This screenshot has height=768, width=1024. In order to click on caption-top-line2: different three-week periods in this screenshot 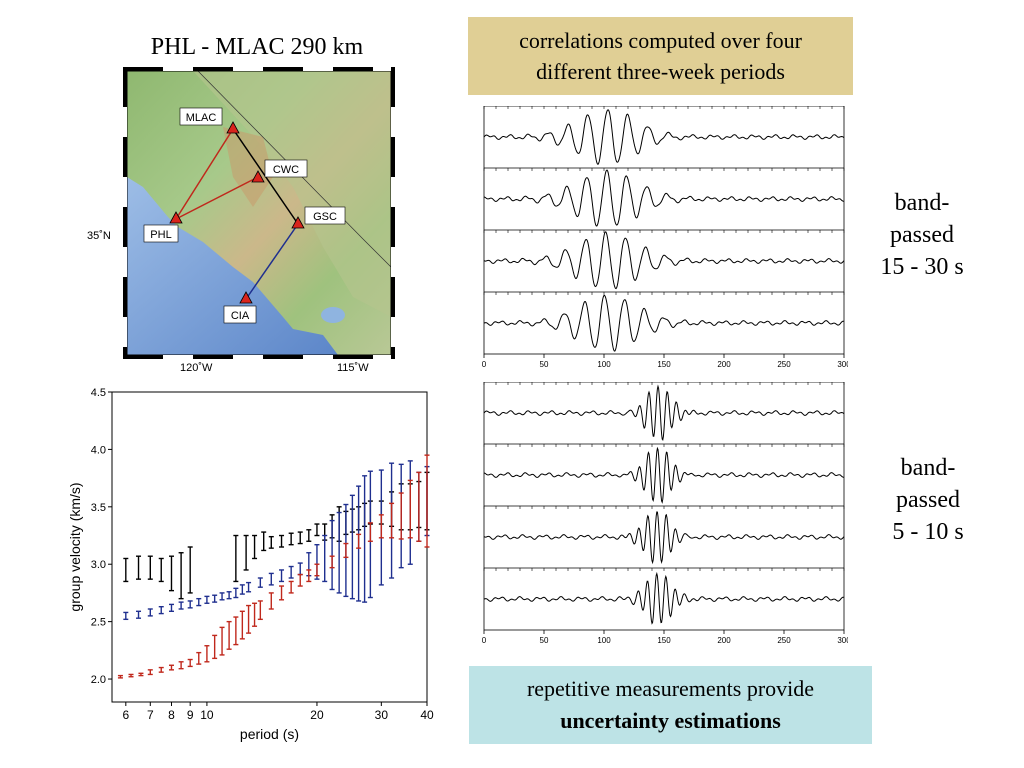, I will do `click(660, 71)`.